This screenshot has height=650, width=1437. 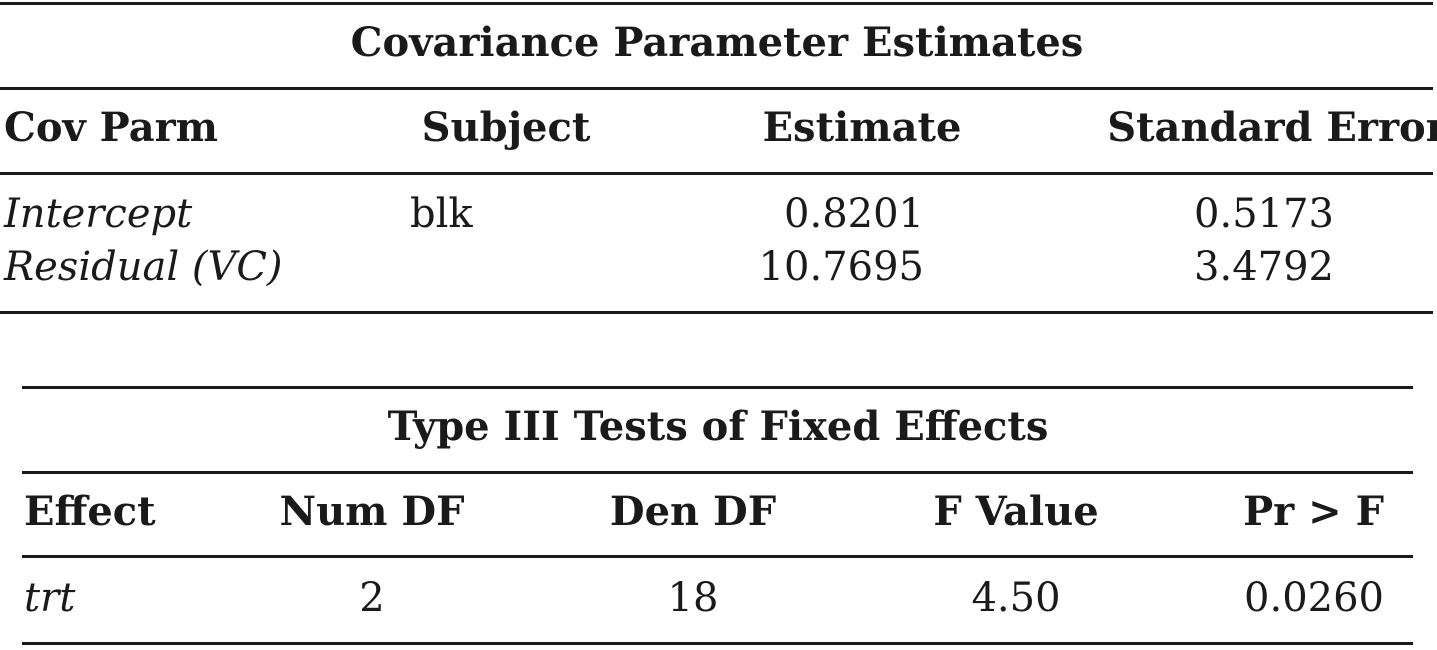 What do you see at coordinates (506, 127) in the screenshot?
I see `column-header-subject: Subject` at bounding box center [506, 127].